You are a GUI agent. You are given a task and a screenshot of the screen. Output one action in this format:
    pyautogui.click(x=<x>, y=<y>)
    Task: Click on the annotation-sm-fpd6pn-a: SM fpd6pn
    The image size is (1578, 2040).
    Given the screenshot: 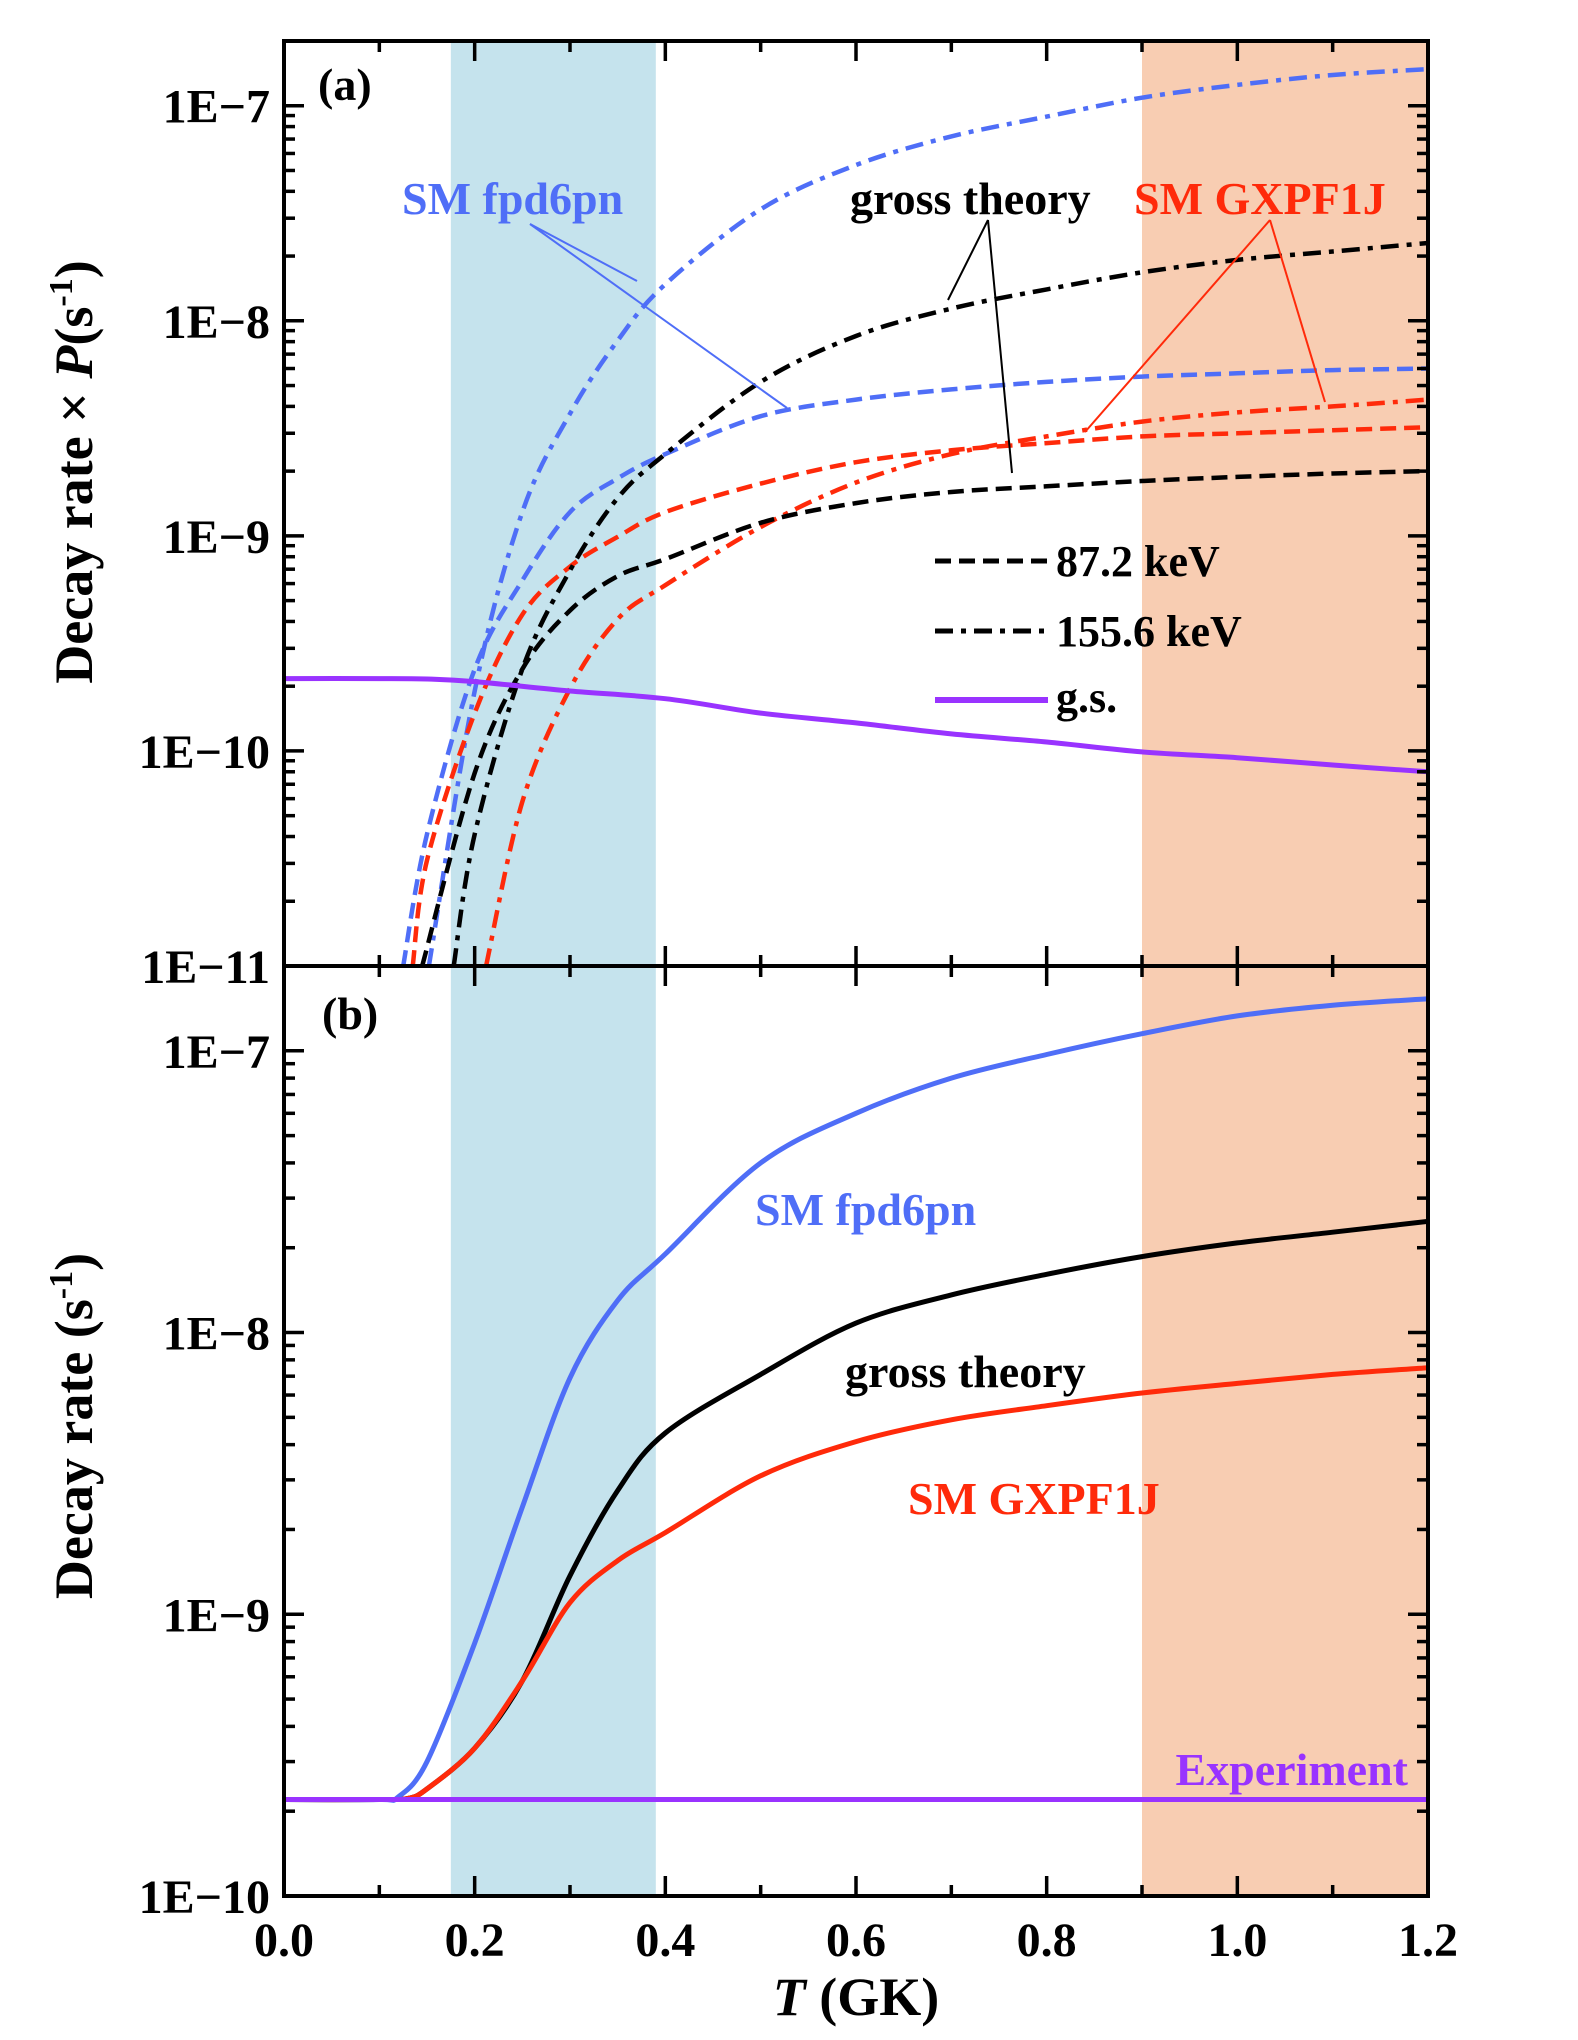 What is the action you would take?
    pyautogui.click(x=512, y=198)
    